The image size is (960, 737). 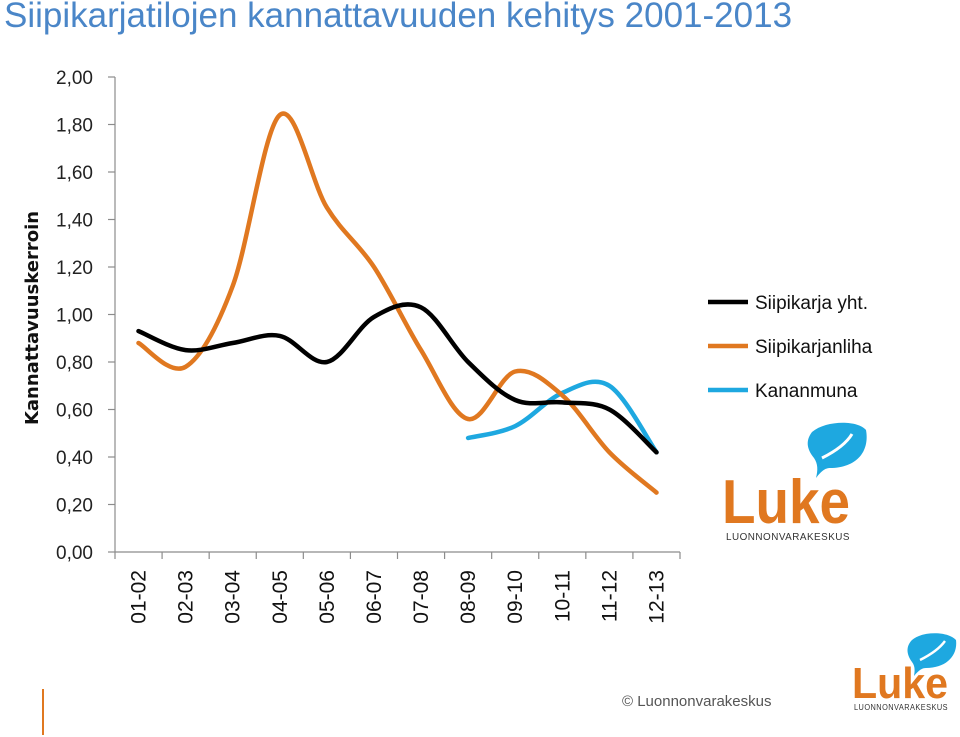 I want to click on y-axis-label: Kannattavuuskerroin, so click(x=32, y=318).